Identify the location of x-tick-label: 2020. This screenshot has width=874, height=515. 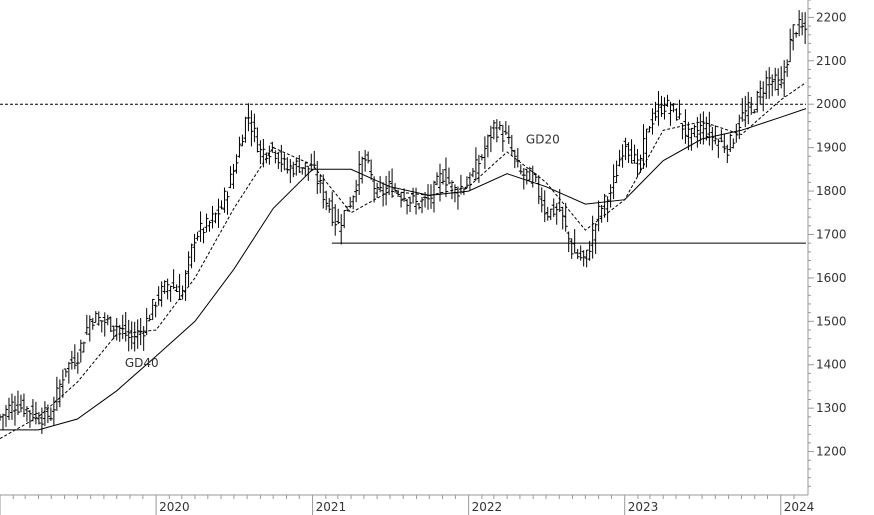
(174, 507).